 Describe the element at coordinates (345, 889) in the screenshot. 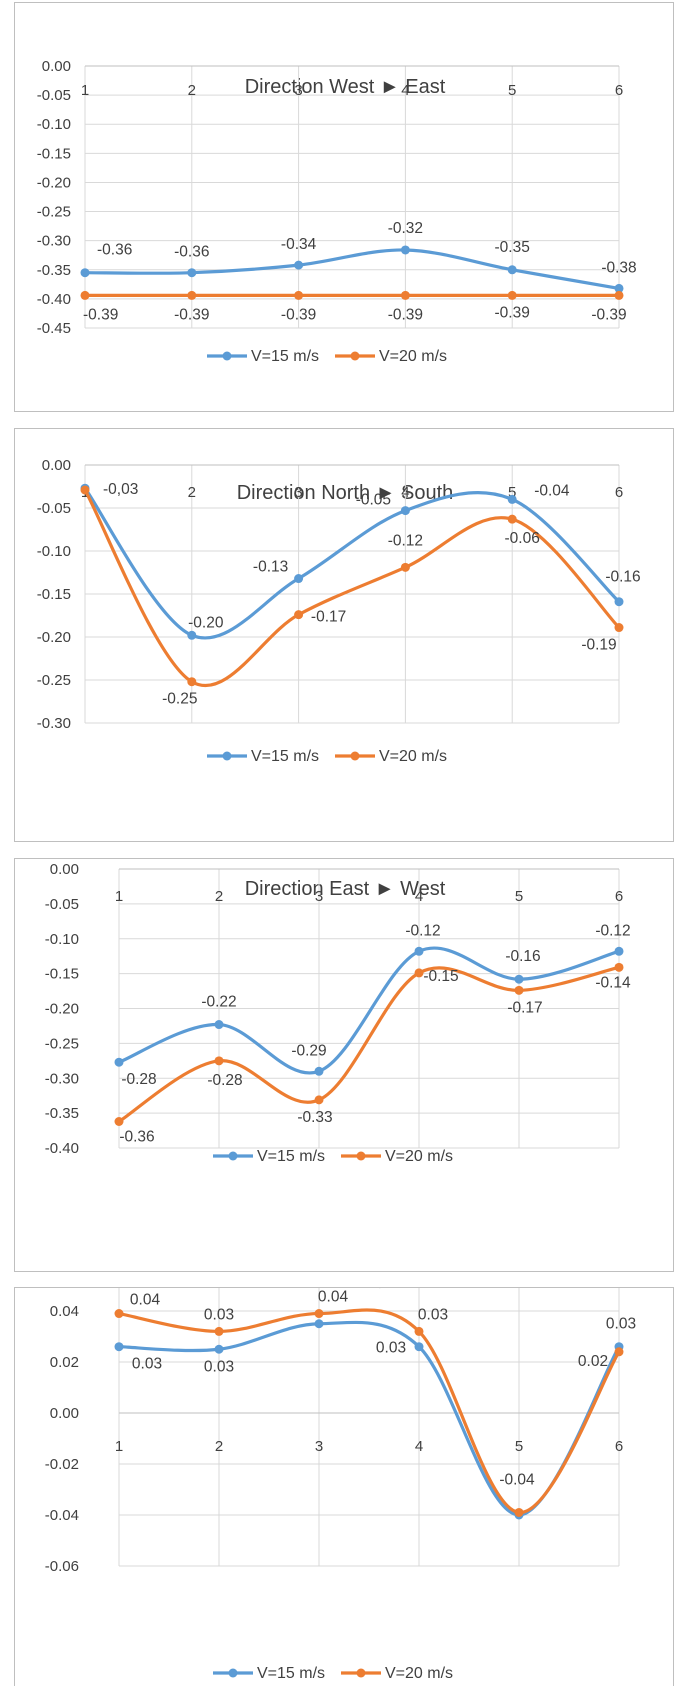

I see `chart-title: Direction East ► West` at that location.